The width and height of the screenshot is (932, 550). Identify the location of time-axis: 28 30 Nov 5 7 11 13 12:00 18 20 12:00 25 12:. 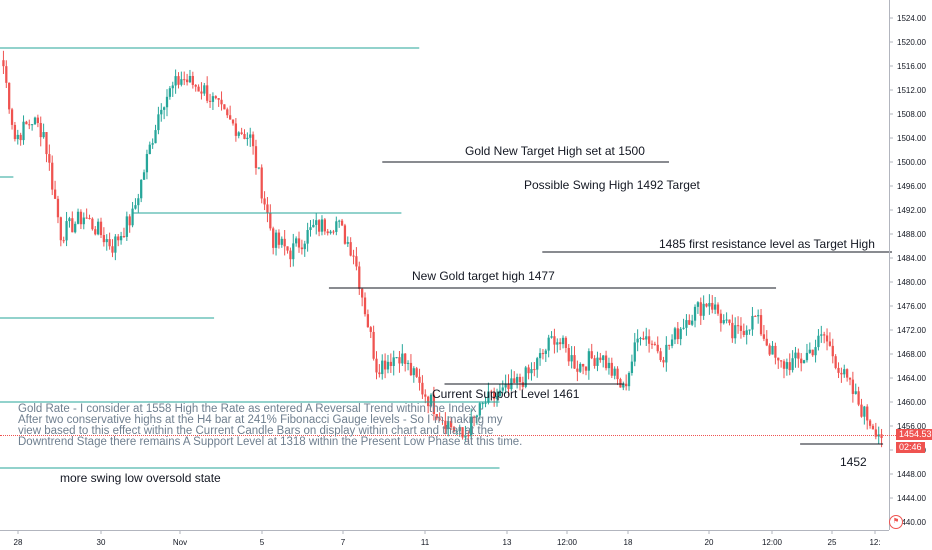
(444, 538).